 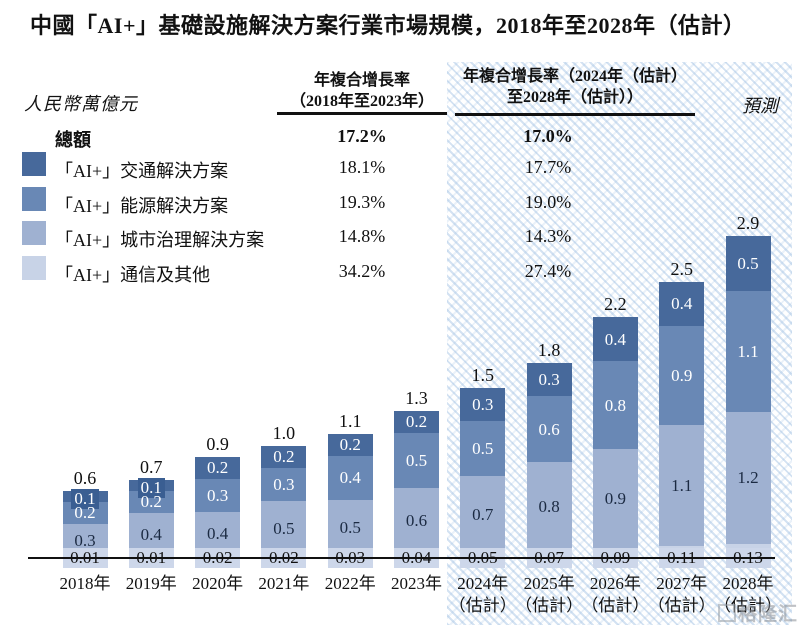 I want to click on chart-title: 中國「AI+」基礎設施解決方案行業市場規模，2018年至2028年（估計）, so click(x=388, y=25).